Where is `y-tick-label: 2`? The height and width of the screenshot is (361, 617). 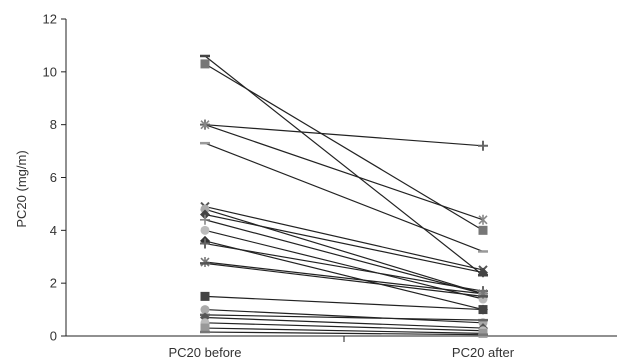 y-tick-label: 2 is located at coordinates (53, 283).